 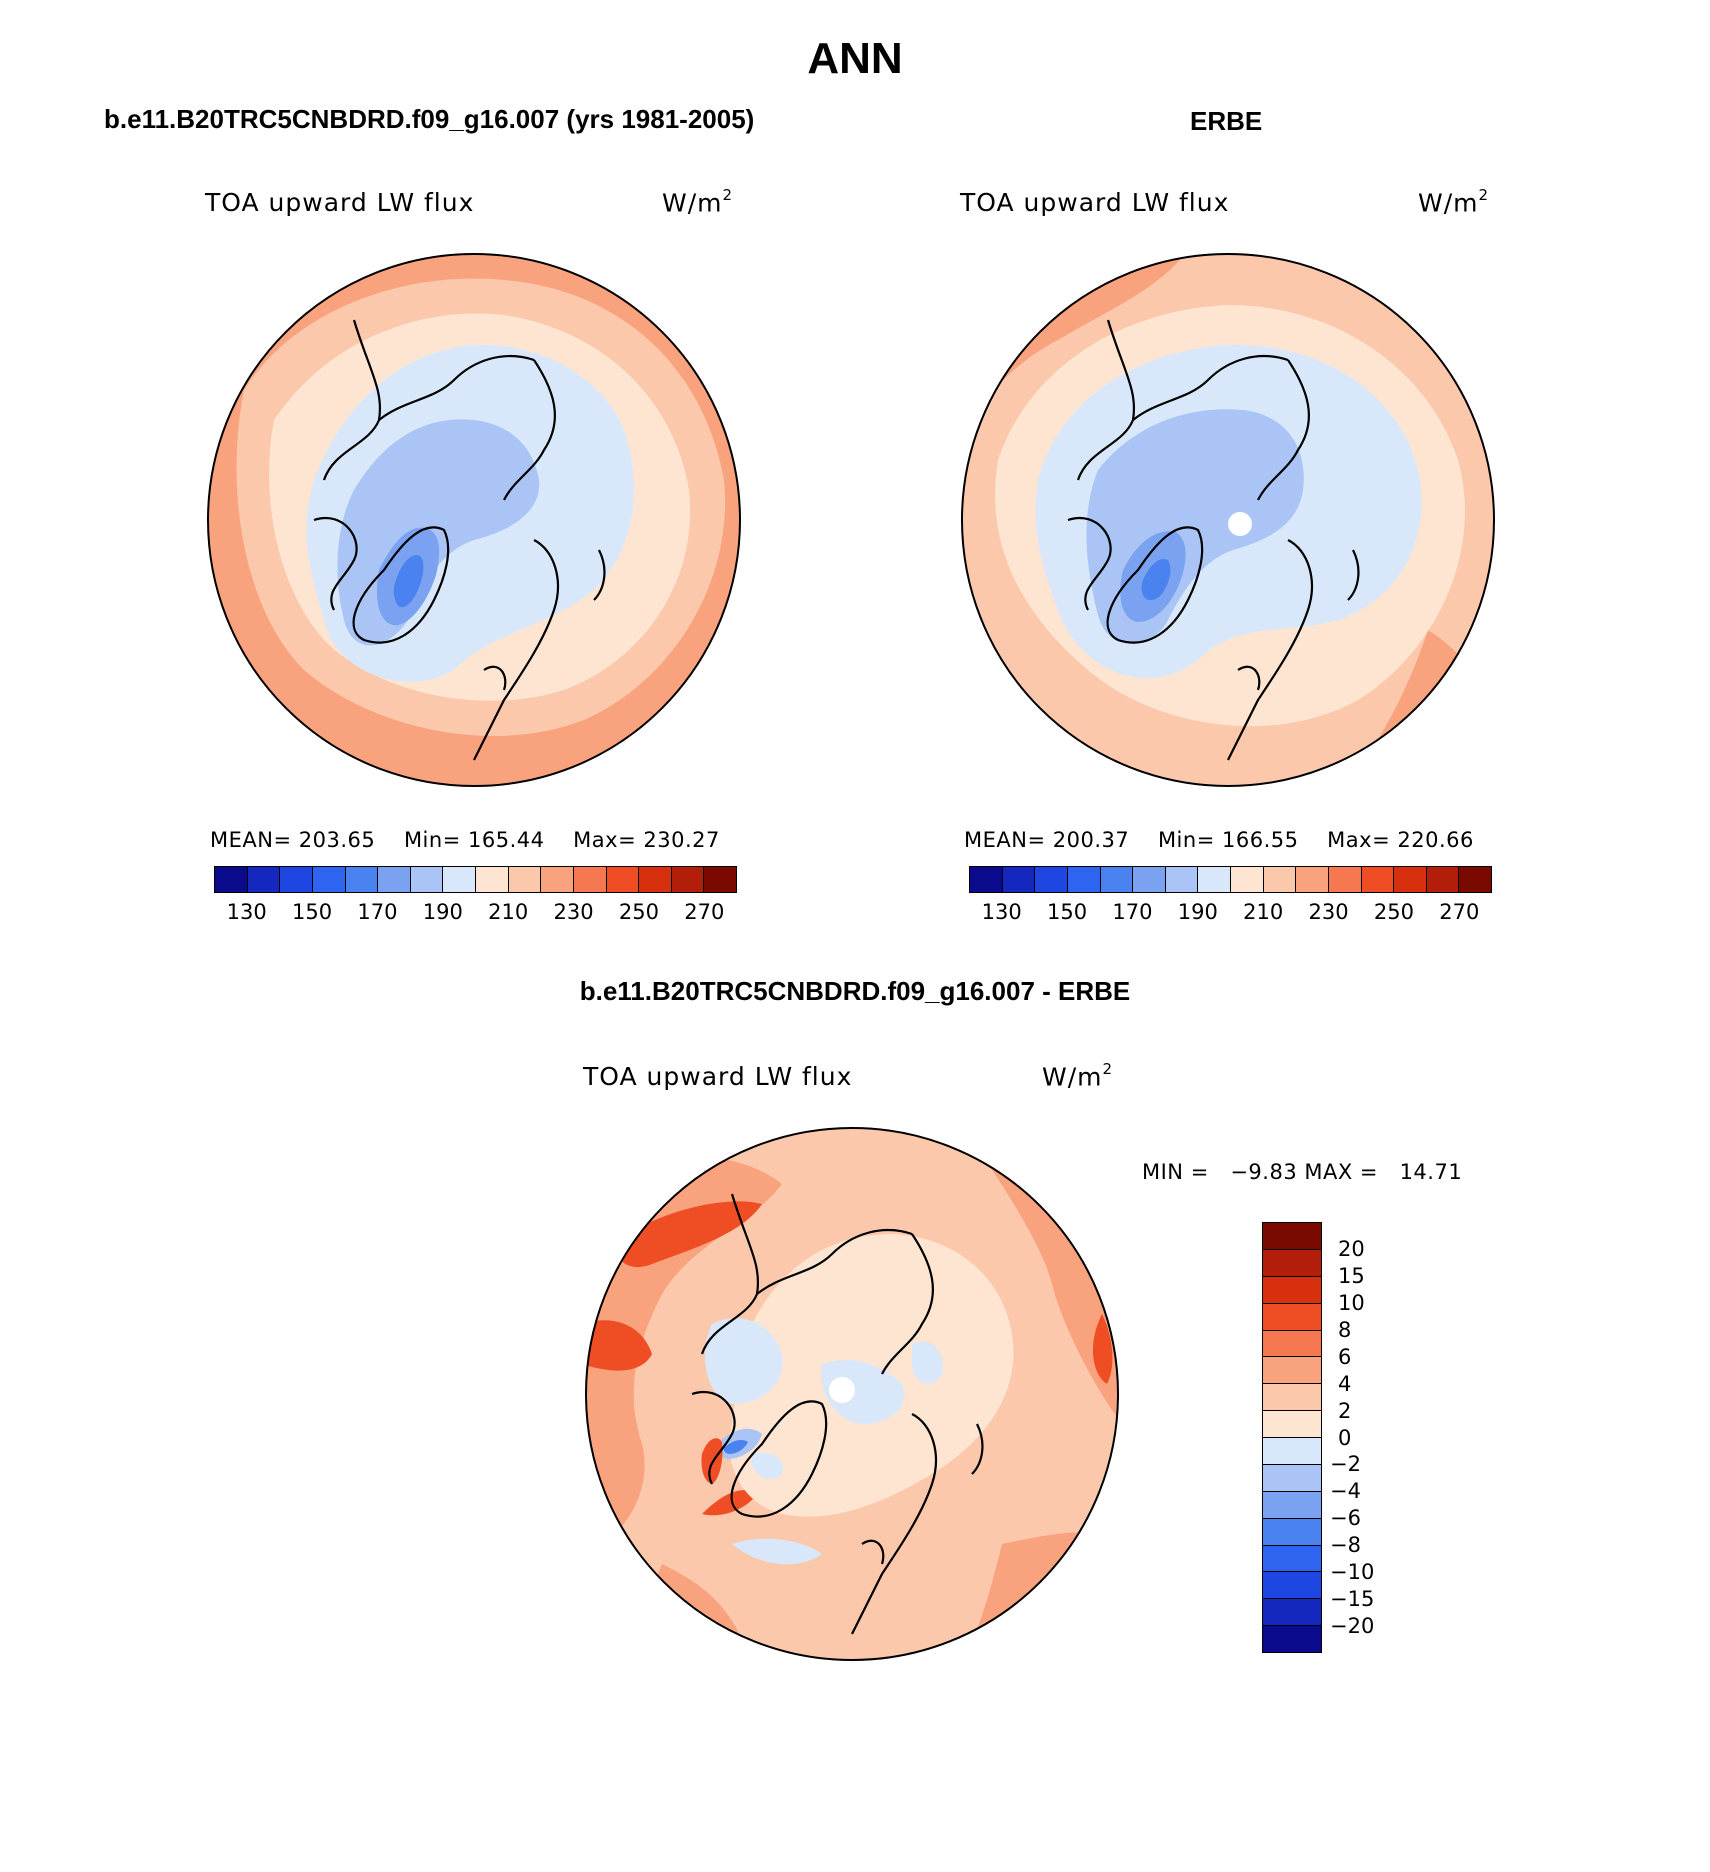 What do you see at coordinates (823, 1441) in the screenshot?
I see `diff-light-cool-patches` at bounding box center [823, 1441].